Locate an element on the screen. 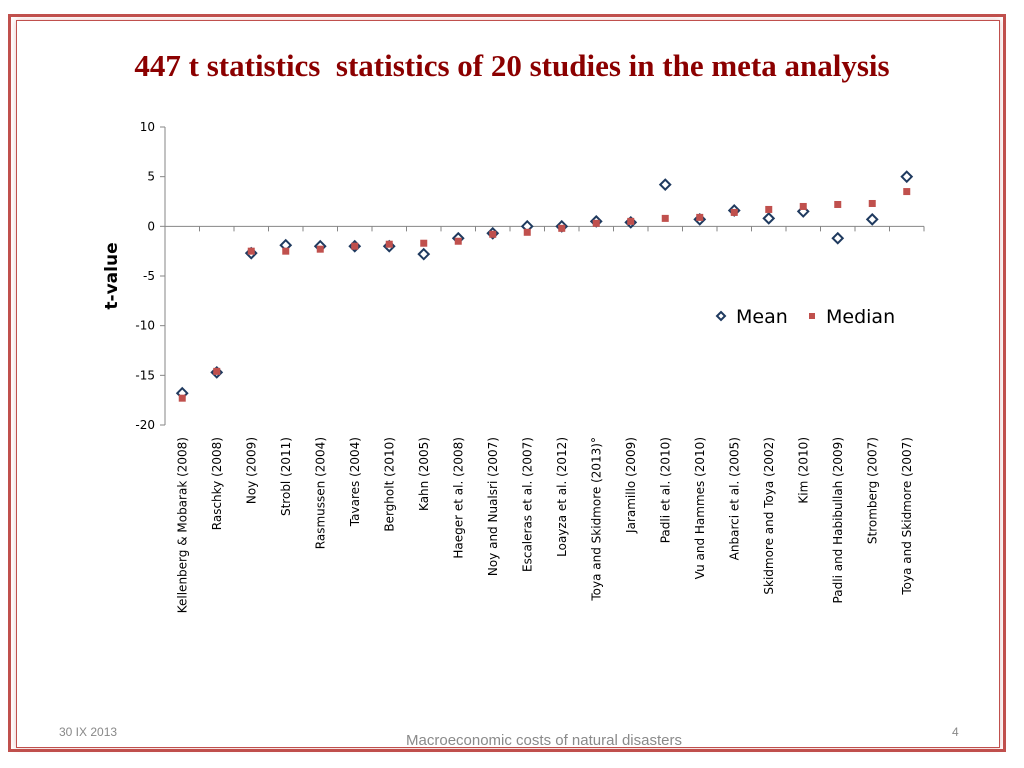 The image size is (1024, 768). y-tick-label: -20 is located at coordinates (145, 425).